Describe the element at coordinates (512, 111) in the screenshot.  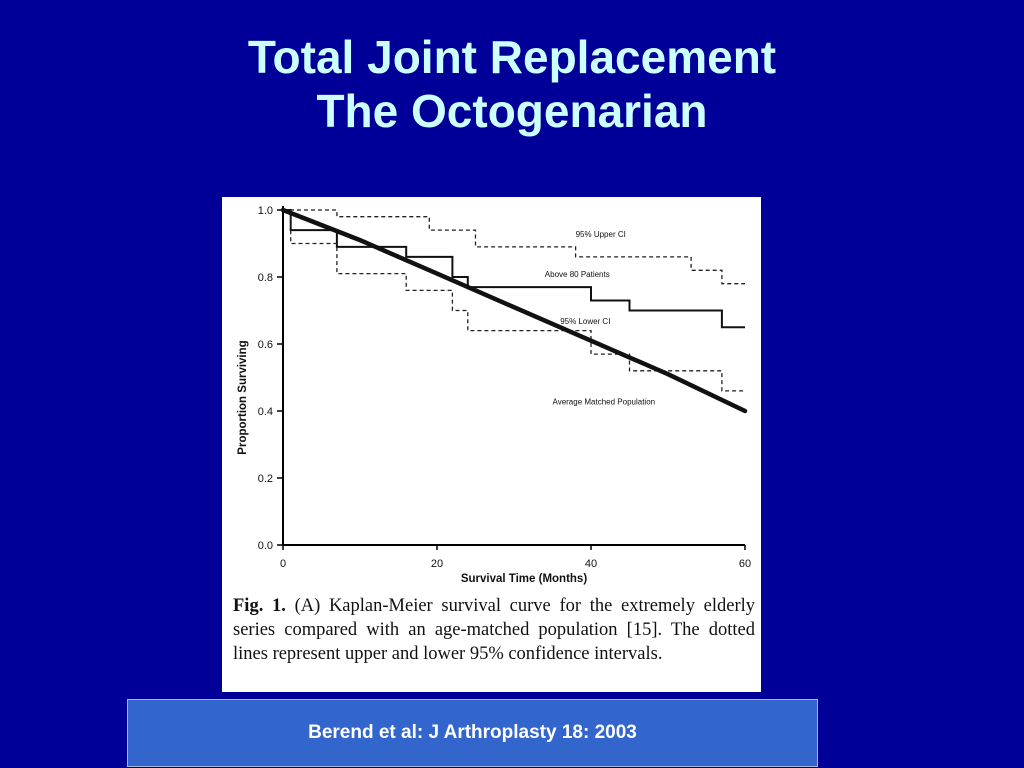
I see `title-line-2: The Octogenarian` at that location.